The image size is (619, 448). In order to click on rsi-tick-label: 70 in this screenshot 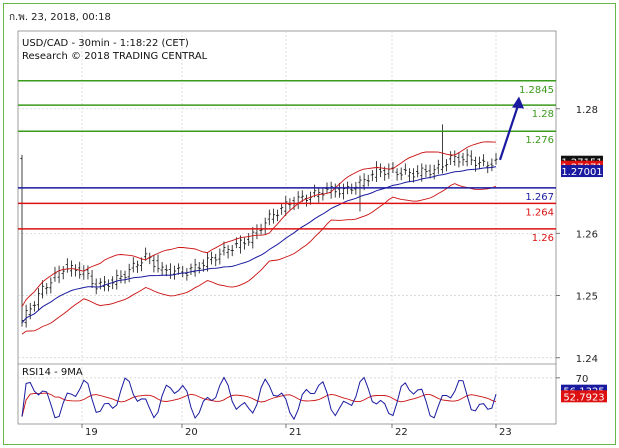, I will do `click(582, 379)`.